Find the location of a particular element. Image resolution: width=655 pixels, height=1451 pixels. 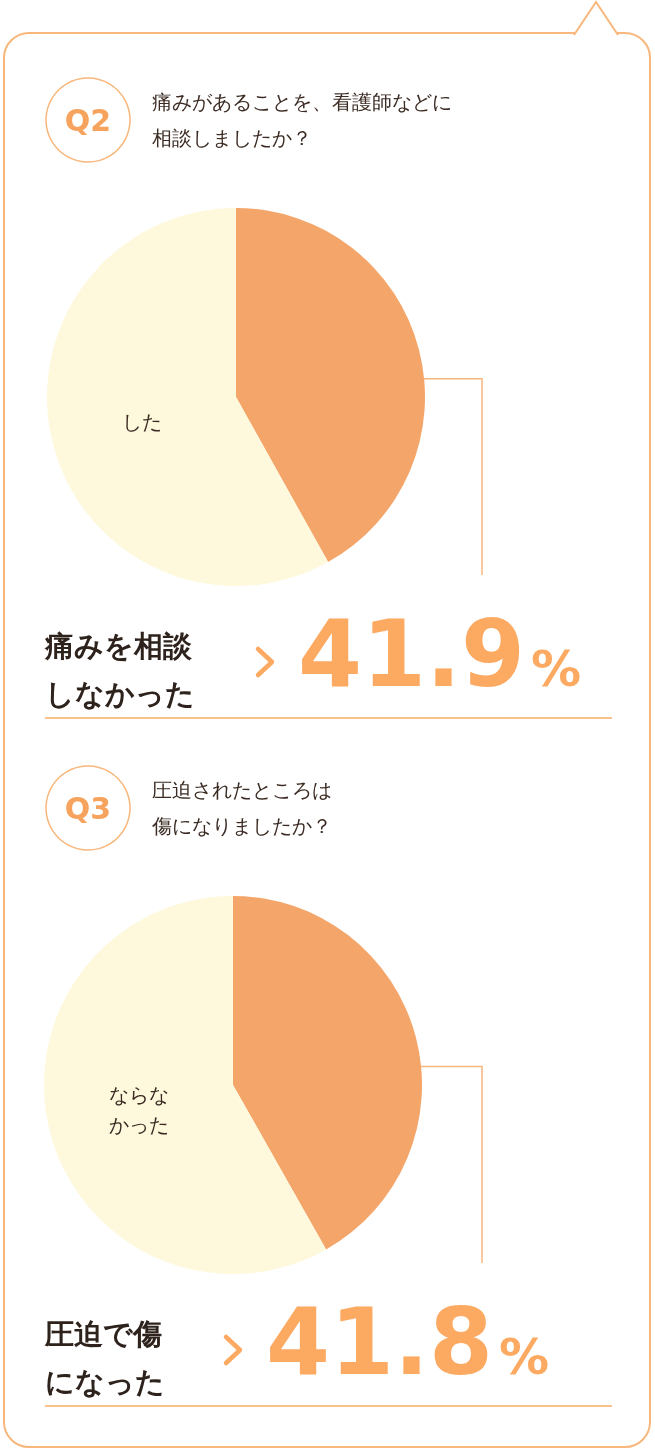

text: Q2 is located at coordinates (88, 120).